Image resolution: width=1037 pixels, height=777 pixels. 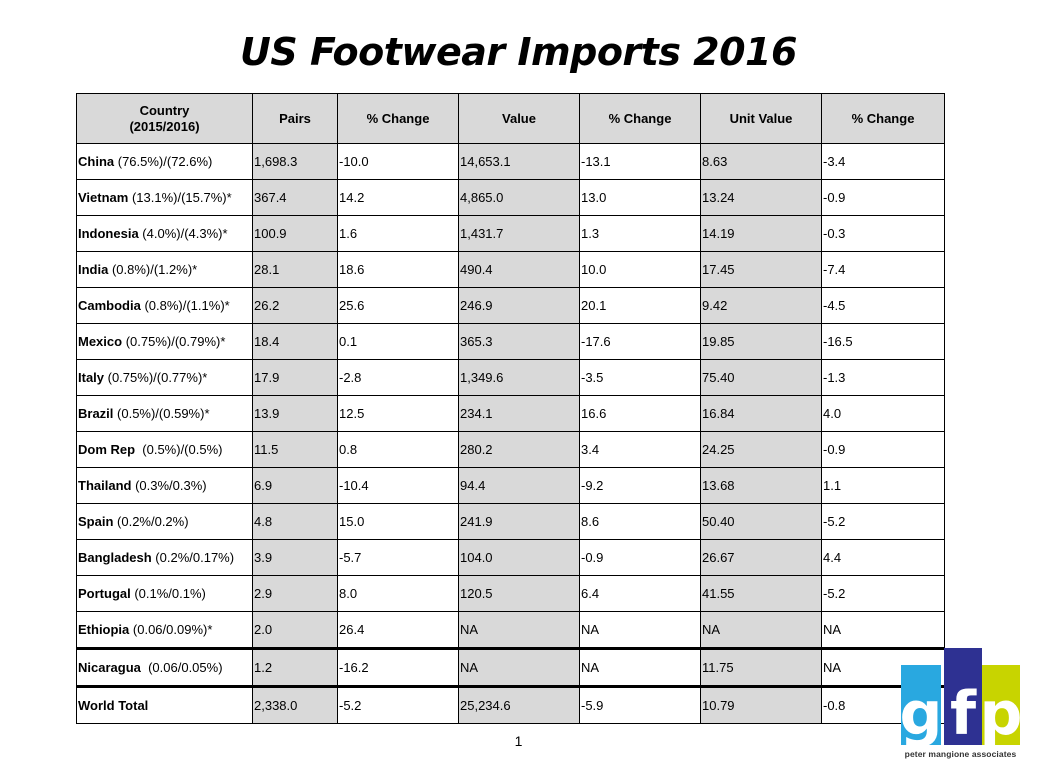 What do you see at coordinates (109, 305) in the screenshot?
I see `country-name: Cambodia` at bounding box center [109, 305].